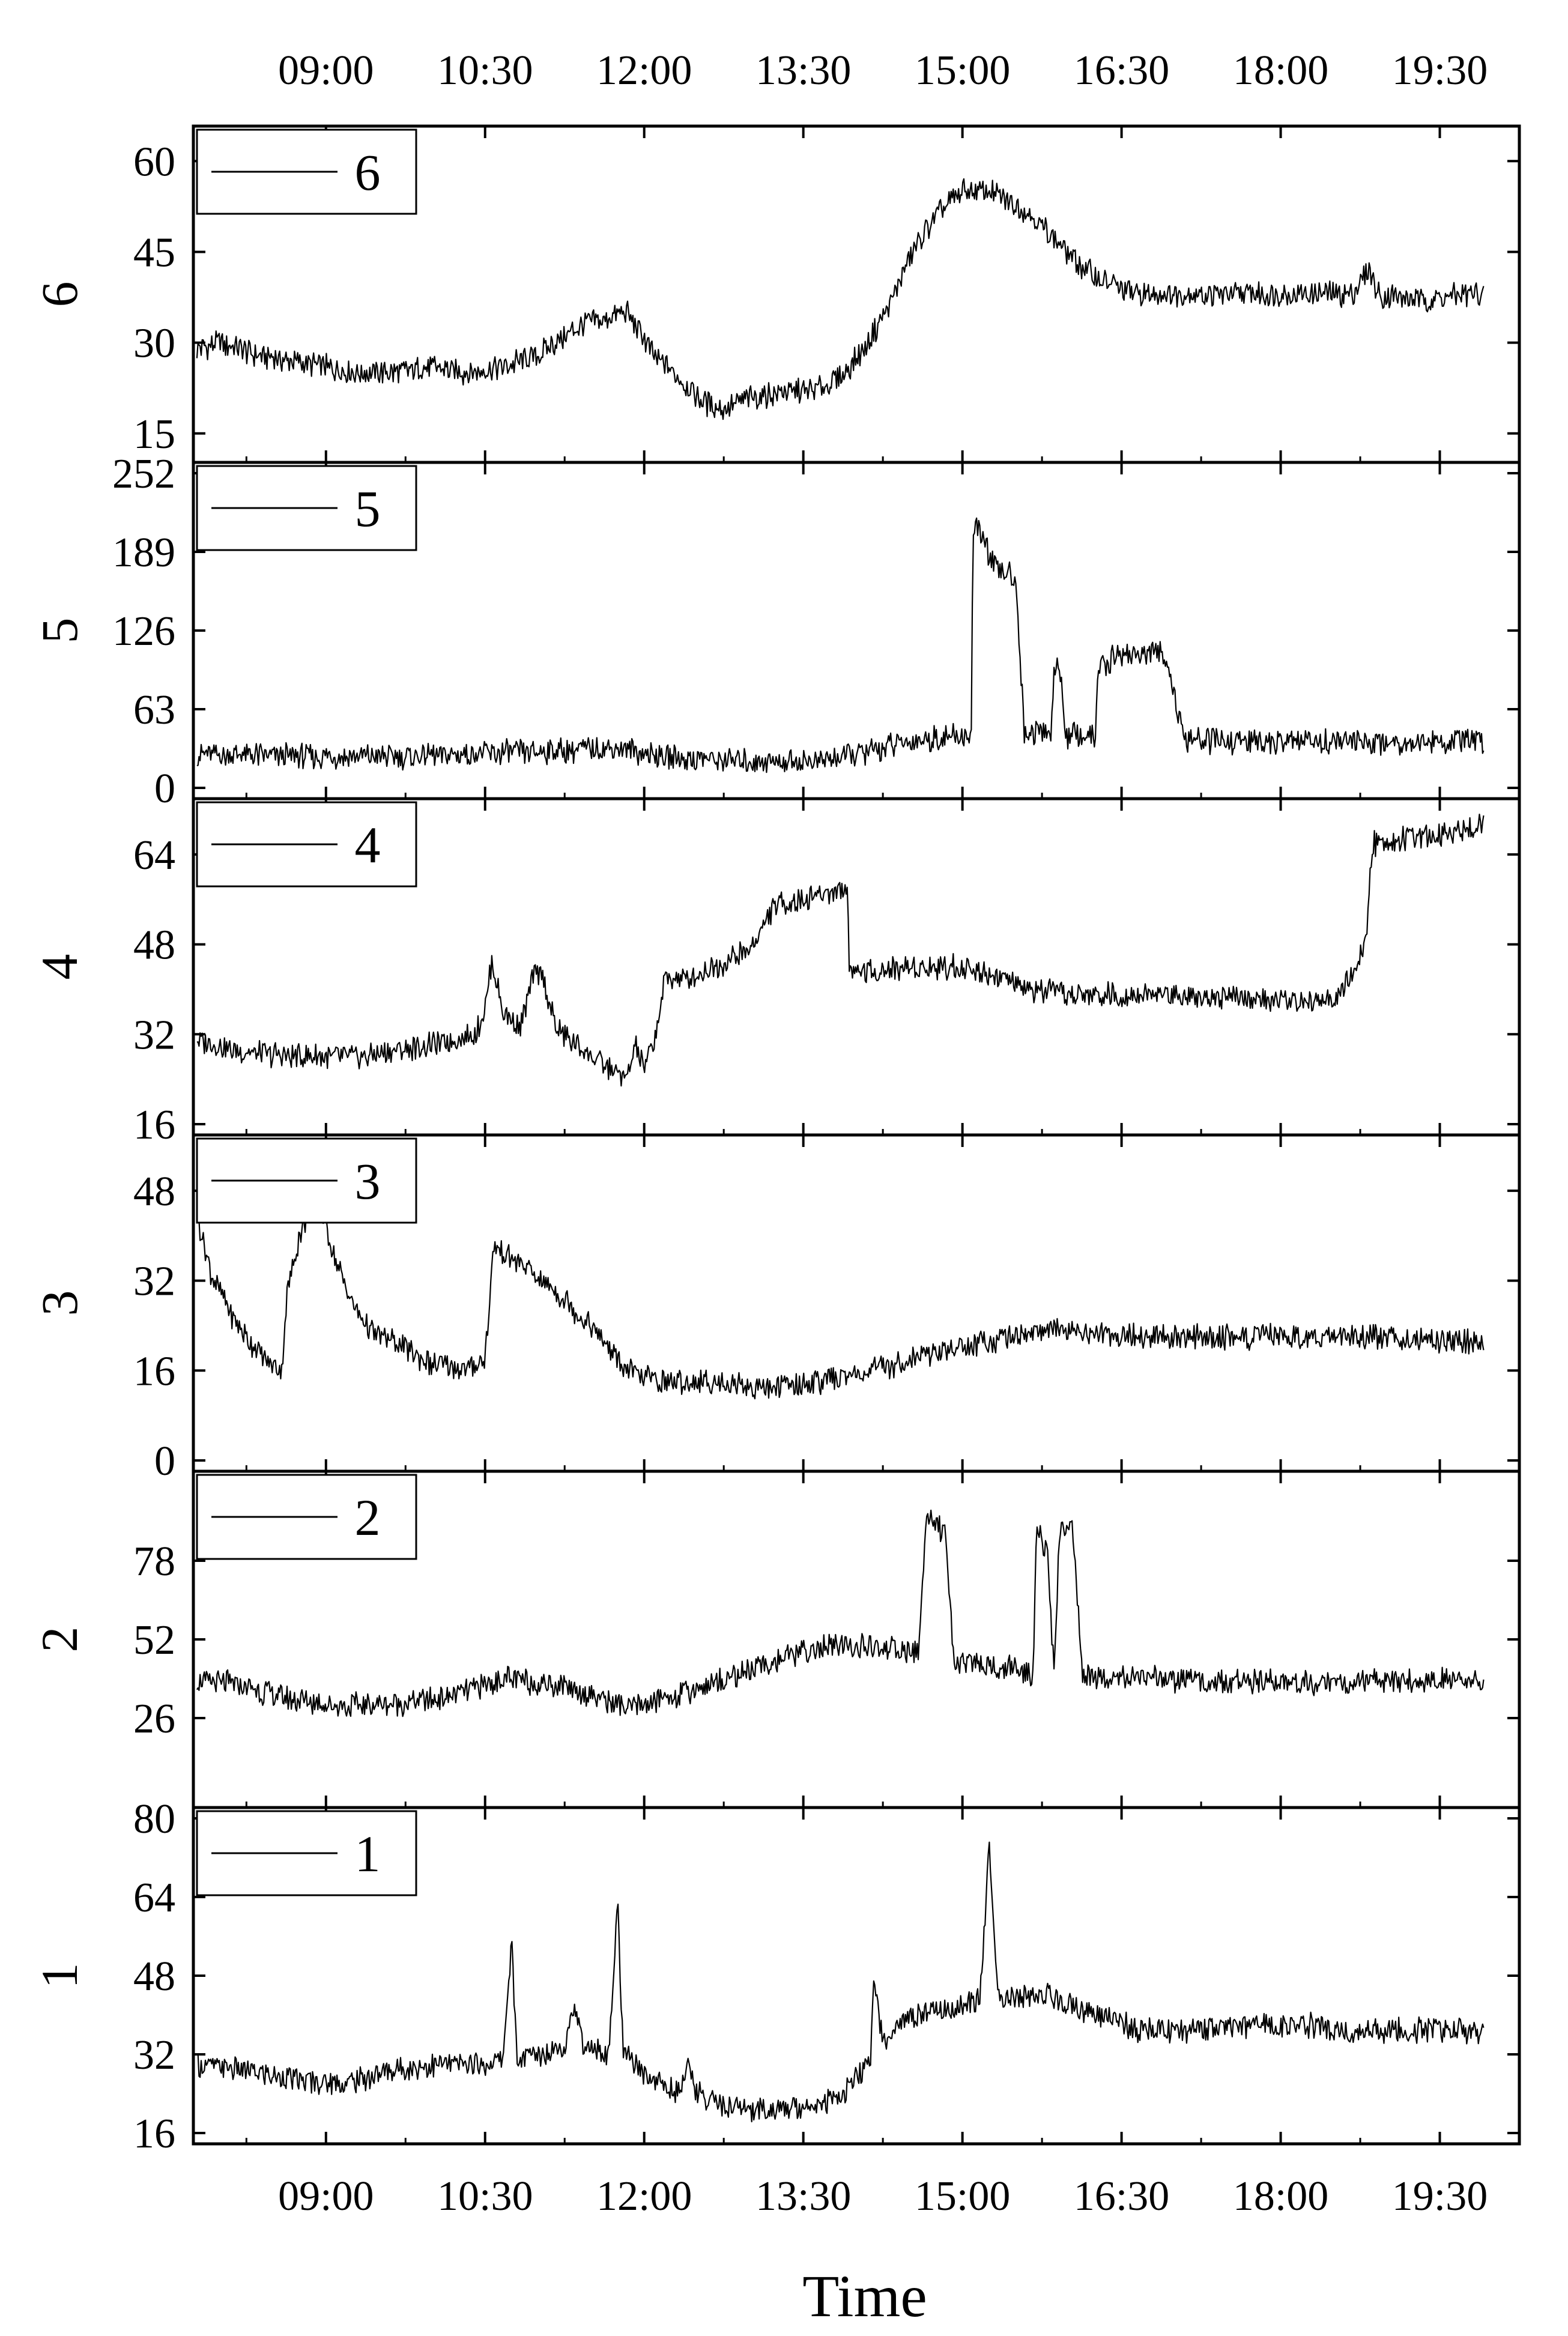 This screenshot has width=1568, height=2336. What do you see at coordinates (1121, 2196) in the screenshot?
I see `x-tick-label-bottom: 16:30` at bounding box center [1121, 2196].